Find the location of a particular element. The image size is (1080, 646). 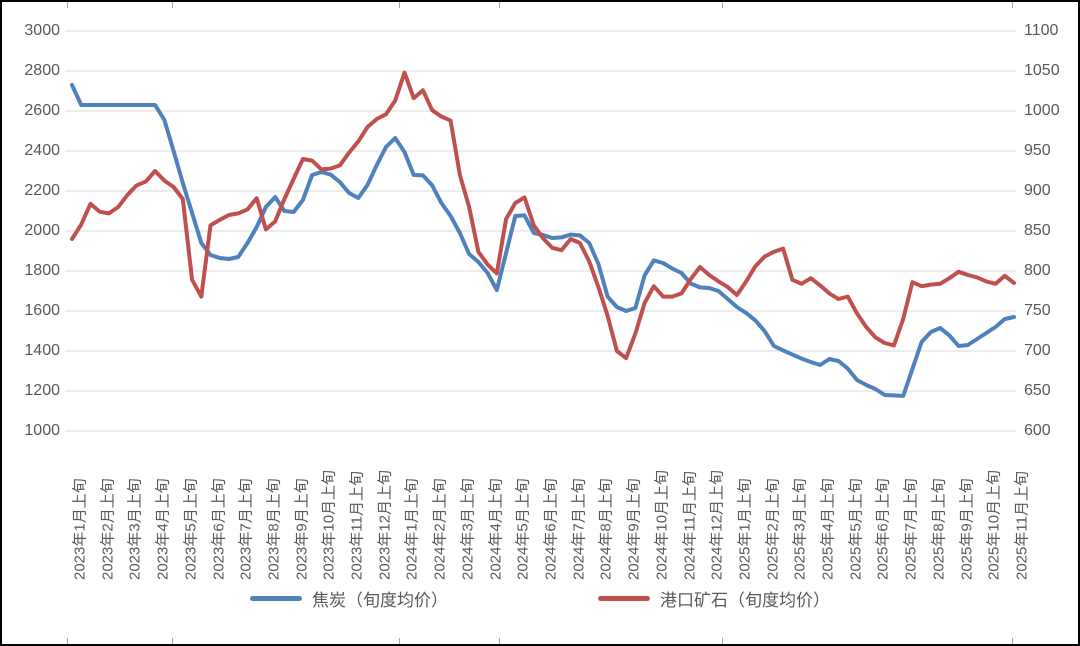

x-axis-tick-label: 2025年10月上旬 is located at coordinates (994, 524).